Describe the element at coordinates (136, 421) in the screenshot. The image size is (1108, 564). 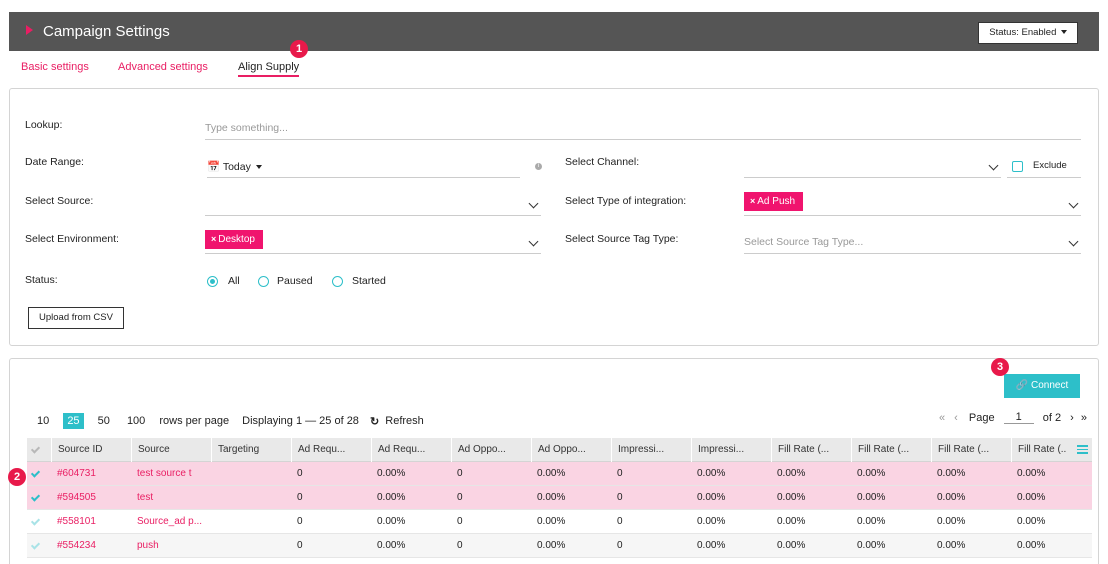
I see `rows-option-100: 100` at that location.